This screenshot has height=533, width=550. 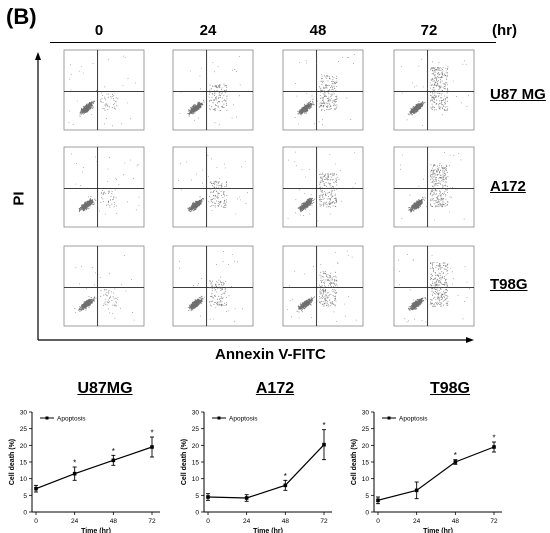 What do you see at coordinates (21, 16) in the screenshot?
I see `panel-label: (B)` at bounding box center [21, 16].